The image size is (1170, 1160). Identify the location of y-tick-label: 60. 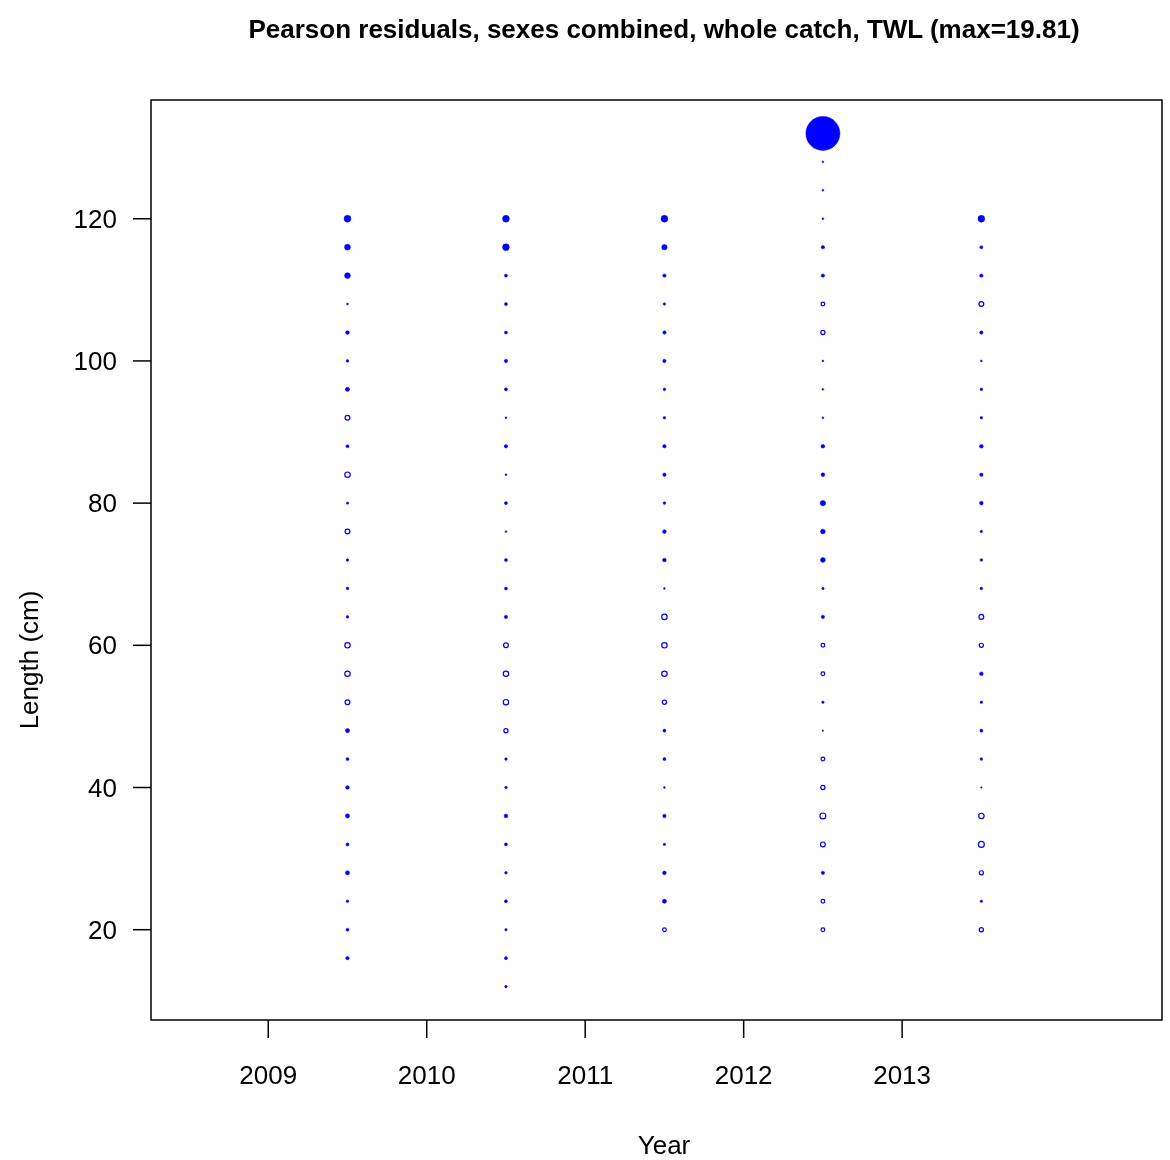
(102, 645).